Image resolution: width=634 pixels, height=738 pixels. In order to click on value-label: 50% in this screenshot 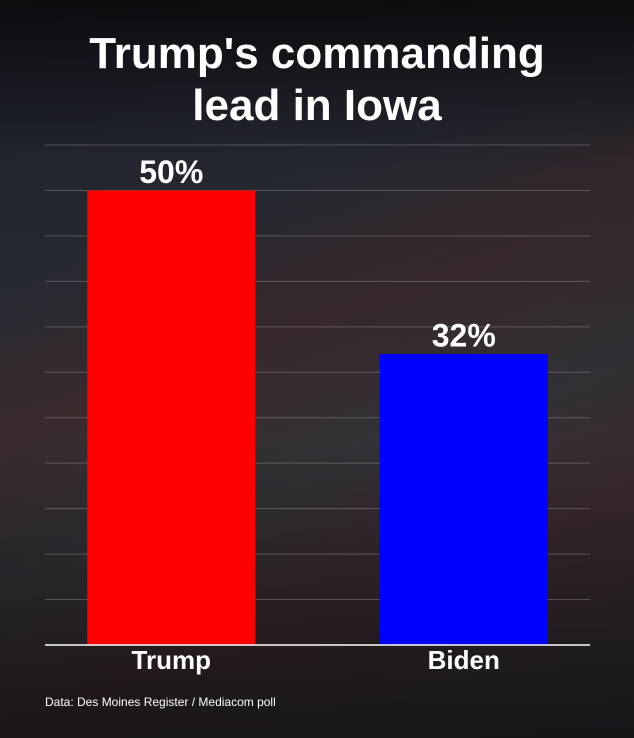, I will do `click(171, 172)`.